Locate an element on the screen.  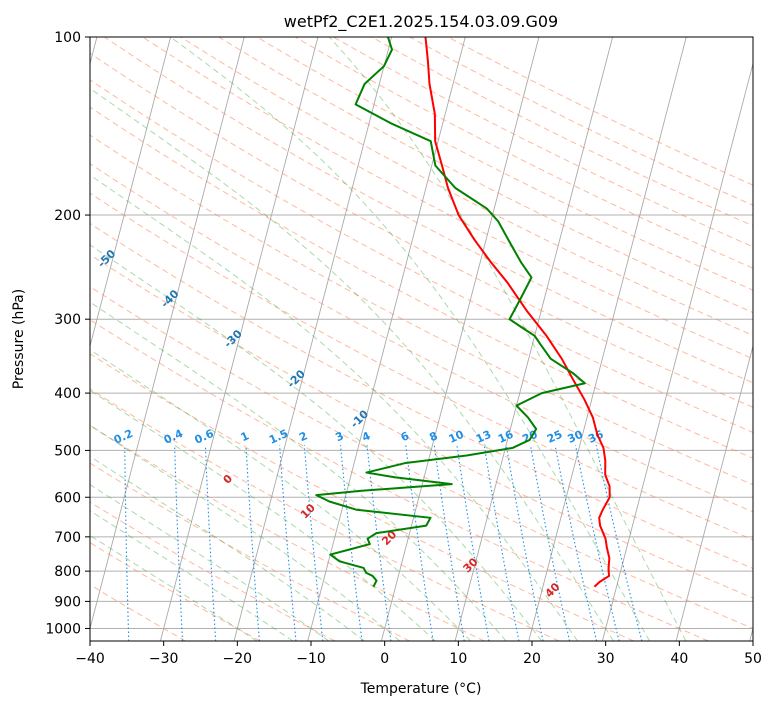
x-tick-label: 30 is located at coordinates (606, 659).